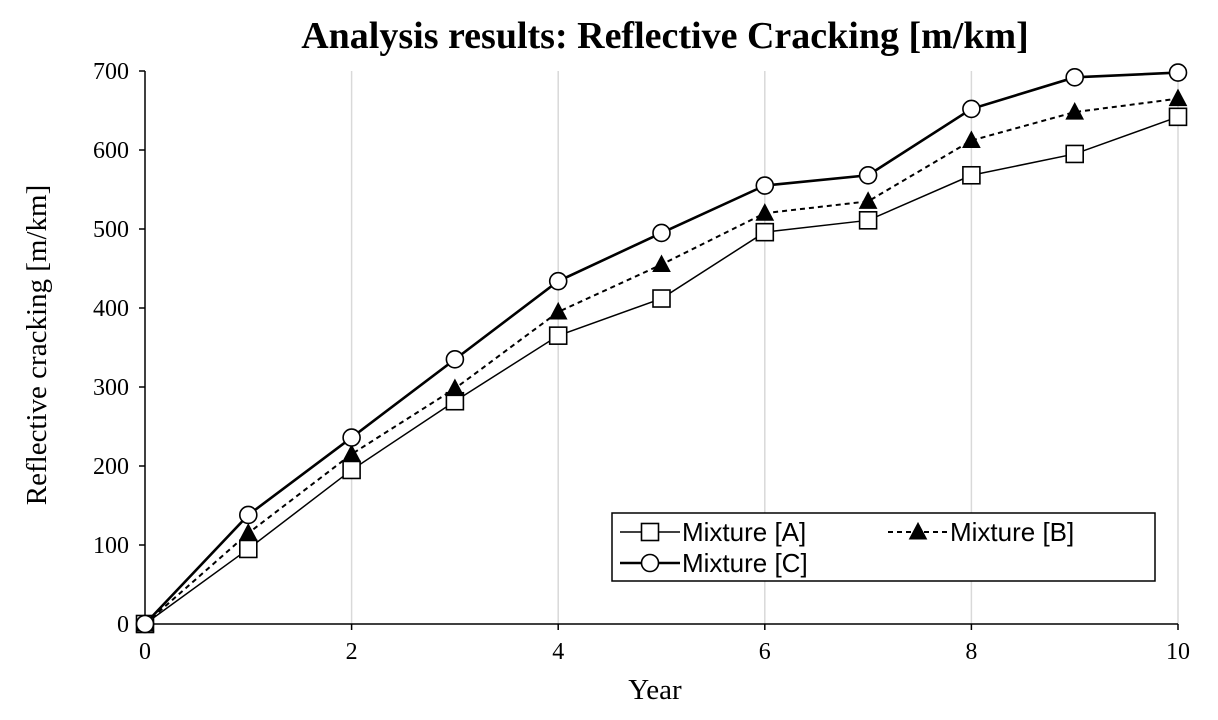 The width and height of the screenshot is (1218, 720). What do you see at coordinates (655, 690) in the screenshot?
I see `x-axis-label: Year` at bounding box center [655, 690].